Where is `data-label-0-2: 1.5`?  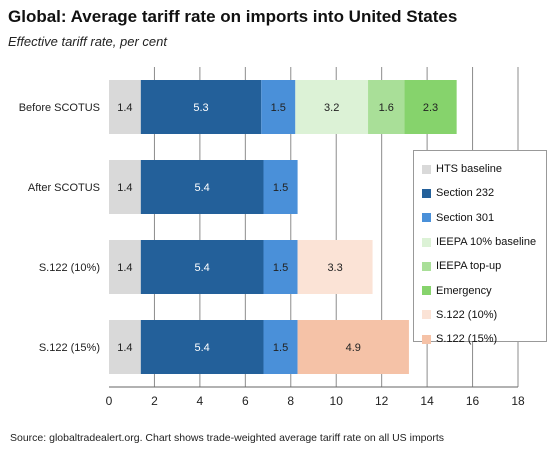 data-label-0-2: 1.5 is located at coordinates (278, 108).